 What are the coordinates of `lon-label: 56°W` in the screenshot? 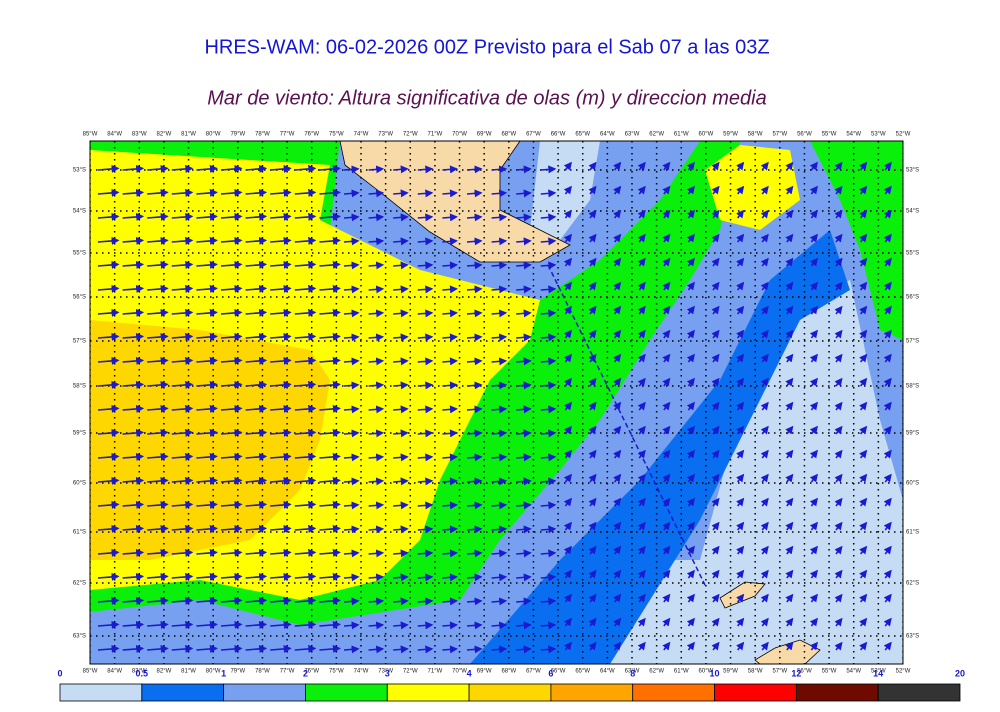 It's located at (804, 672).